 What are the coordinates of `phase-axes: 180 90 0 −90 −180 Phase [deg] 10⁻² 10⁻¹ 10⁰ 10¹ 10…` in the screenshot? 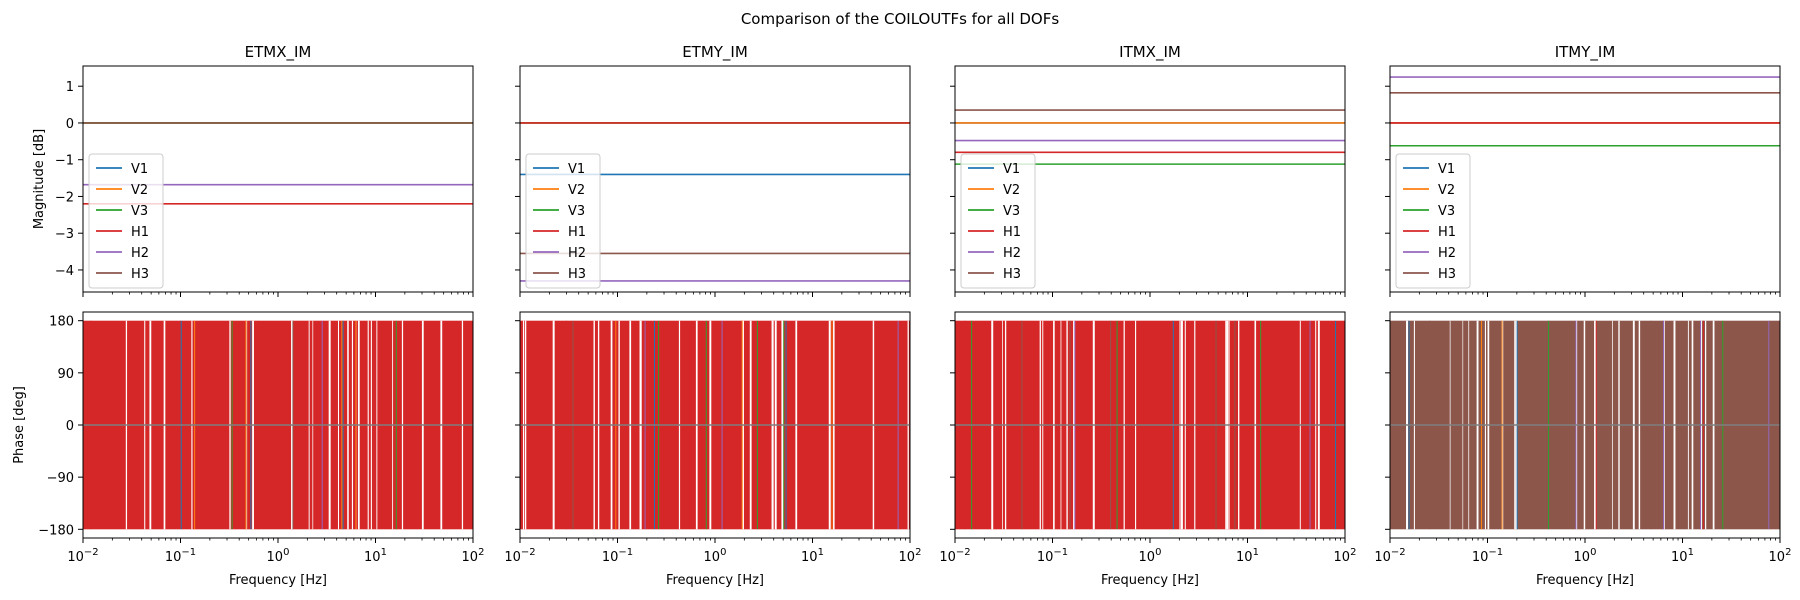 It's located at (248, 449).